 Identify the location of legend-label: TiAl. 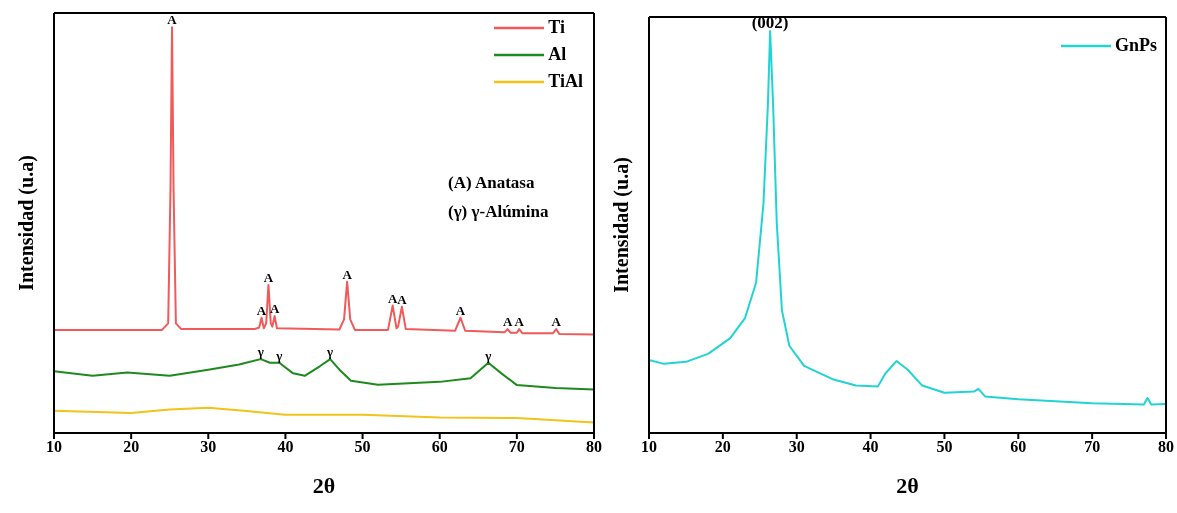
(565, 81).